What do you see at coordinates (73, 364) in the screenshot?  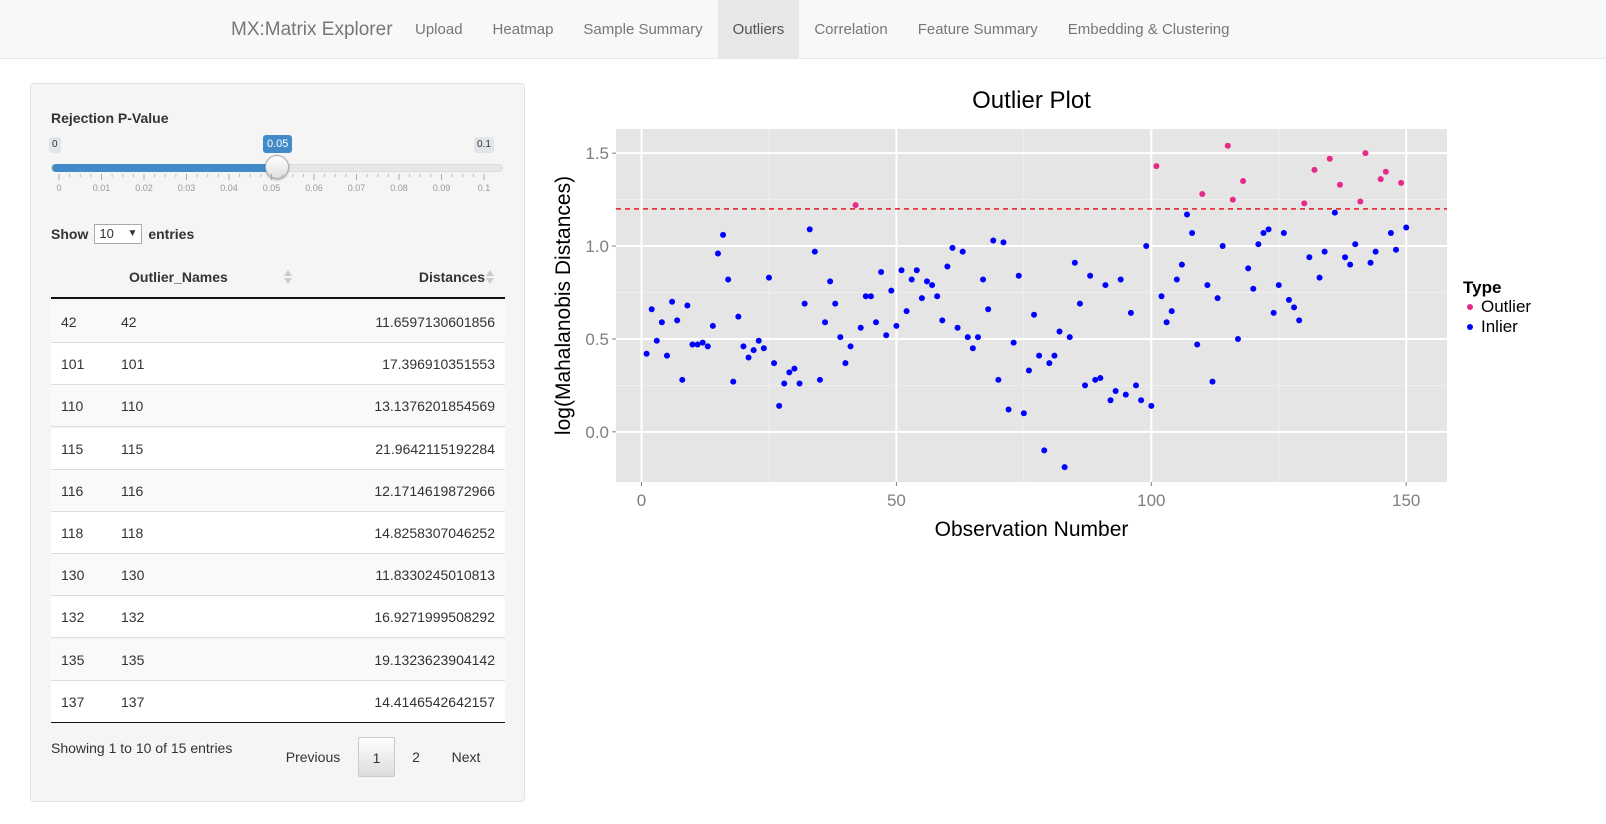 I see `row-index: 101` at bounding box center [73, 364].